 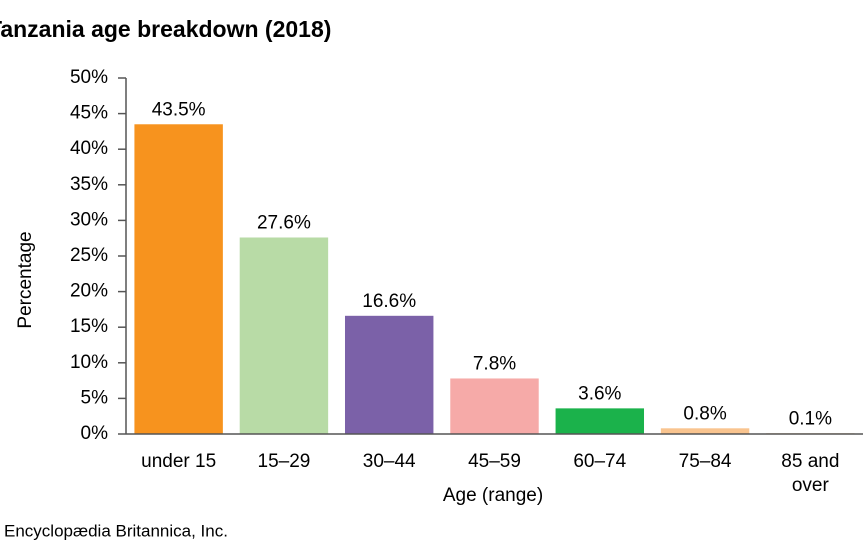 I want to click on y-tick-label: 50%, so click(x=89, y=77).